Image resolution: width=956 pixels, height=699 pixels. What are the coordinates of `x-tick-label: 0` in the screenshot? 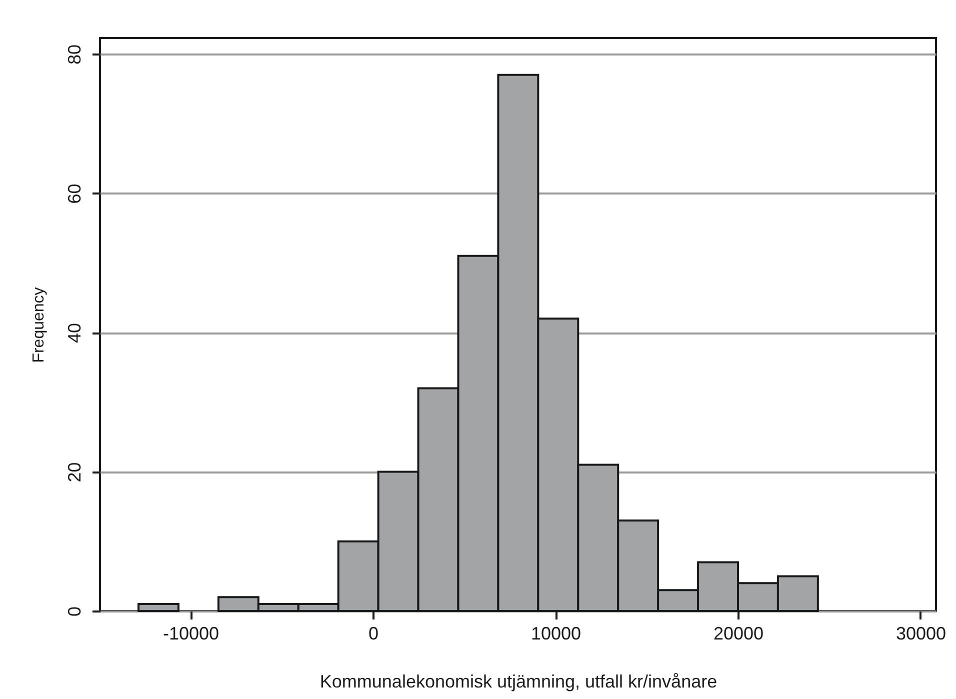 It's located at (373, 634).